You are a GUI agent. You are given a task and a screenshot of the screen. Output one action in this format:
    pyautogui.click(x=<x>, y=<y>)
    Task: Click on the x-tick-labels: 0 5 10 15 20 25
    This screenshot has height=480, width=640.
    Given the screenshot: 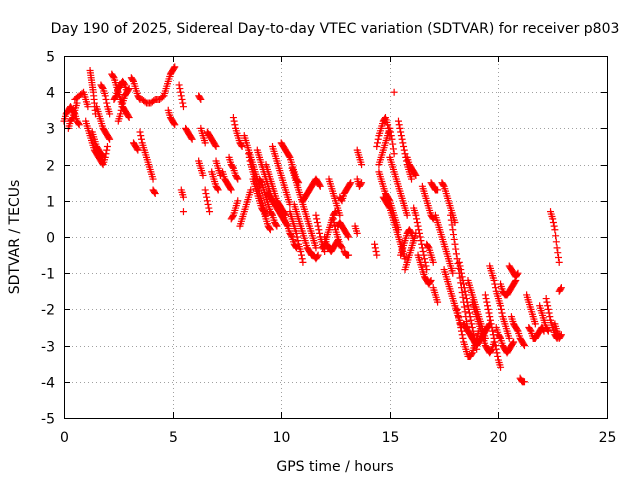 What is the action you would take?
    pyautogui.click(x=338, y=438)
    